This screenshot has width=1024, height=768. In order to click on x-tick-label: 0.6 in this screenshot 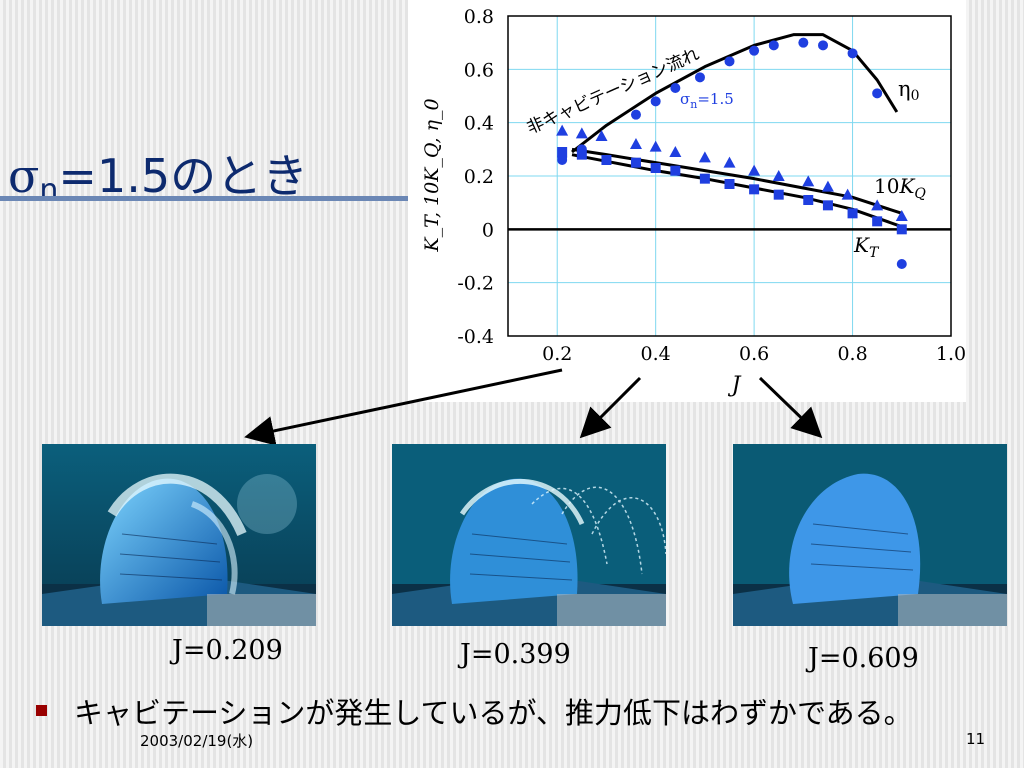, I will do `click(754, 354)`.